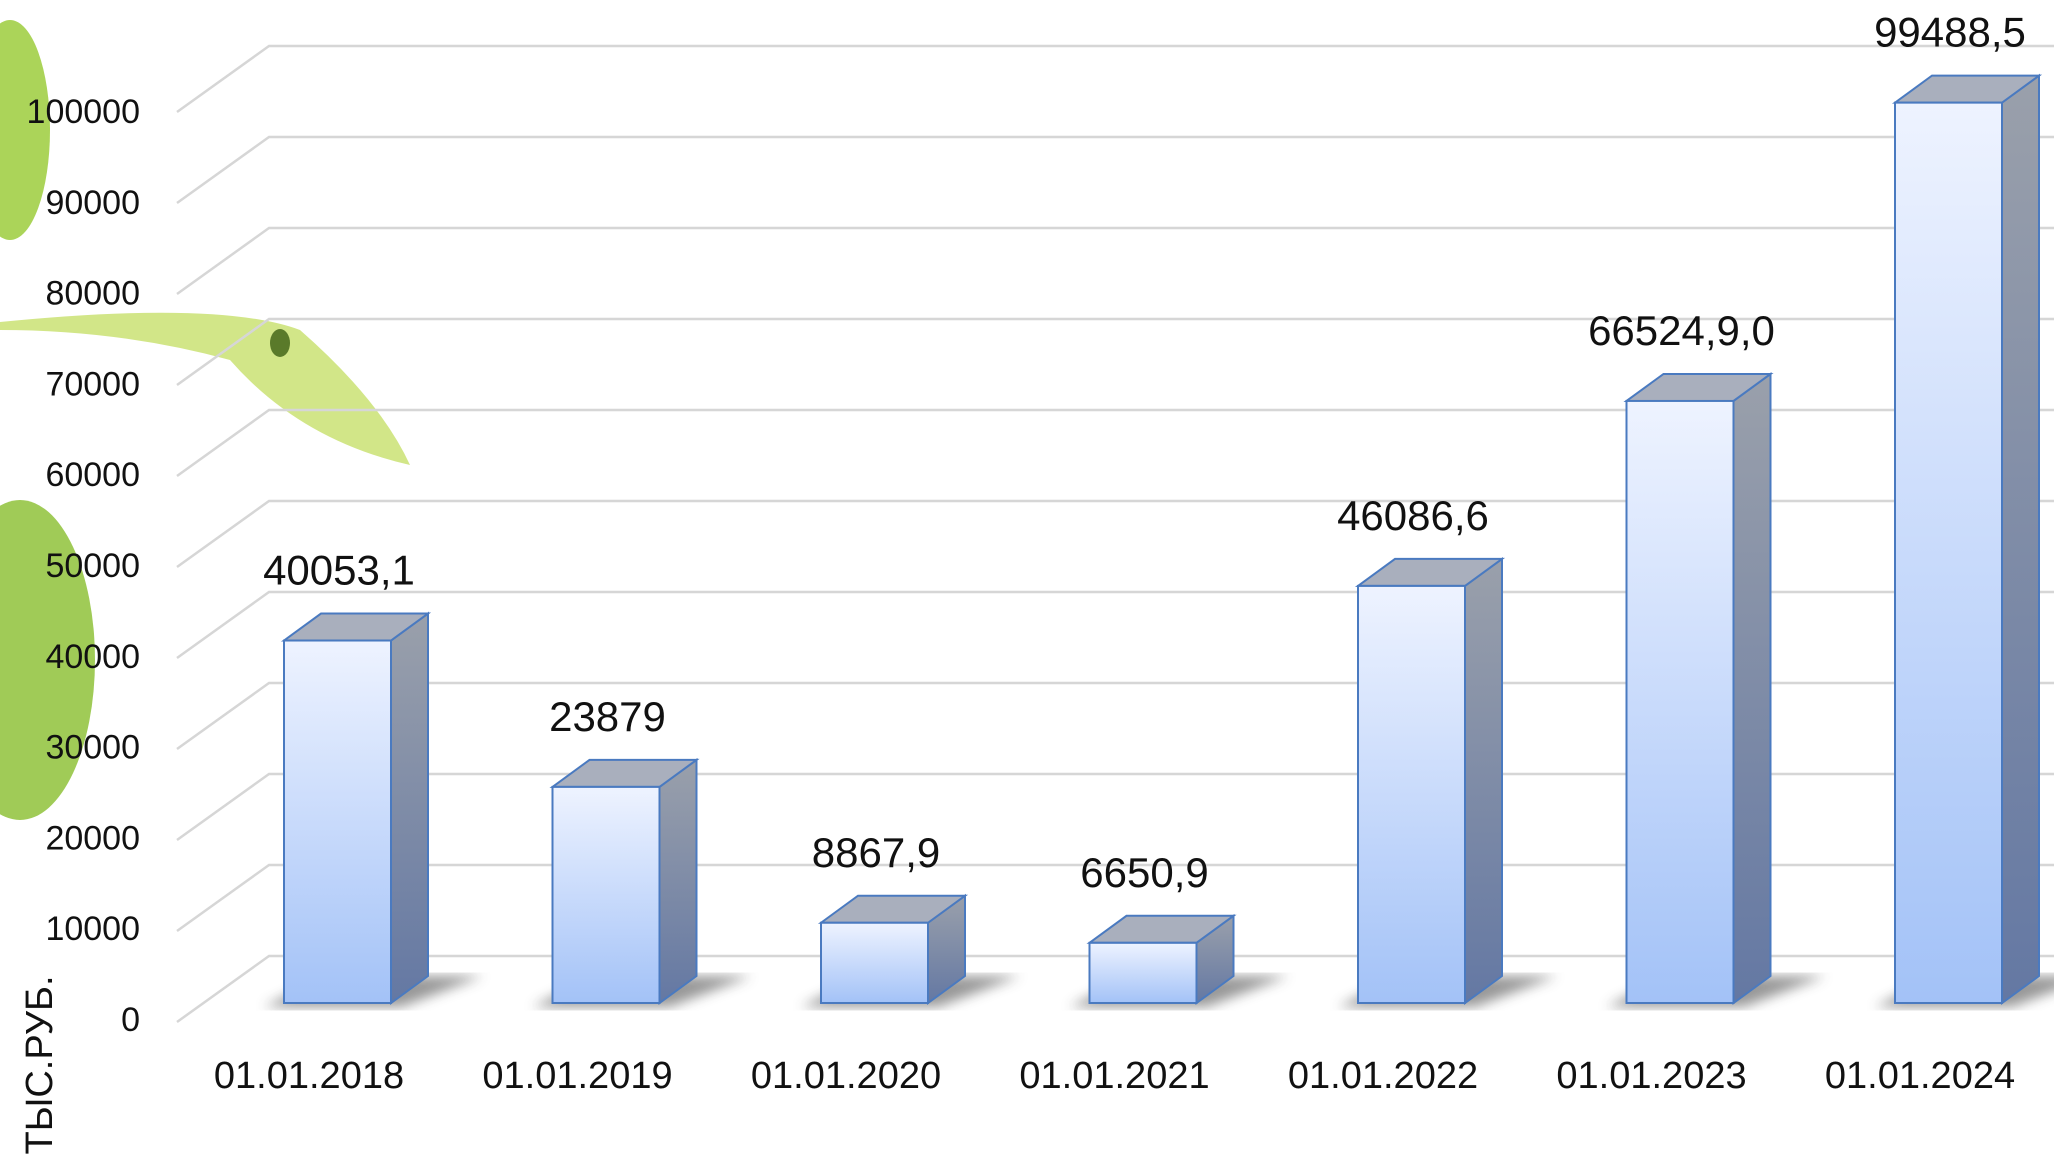 The width and height of the screenshot is (2054, 1170). Describe the element at coordinates (1114, 1076) in the screenshot. I see `x-tick-label: 01.01.2021` at that location.